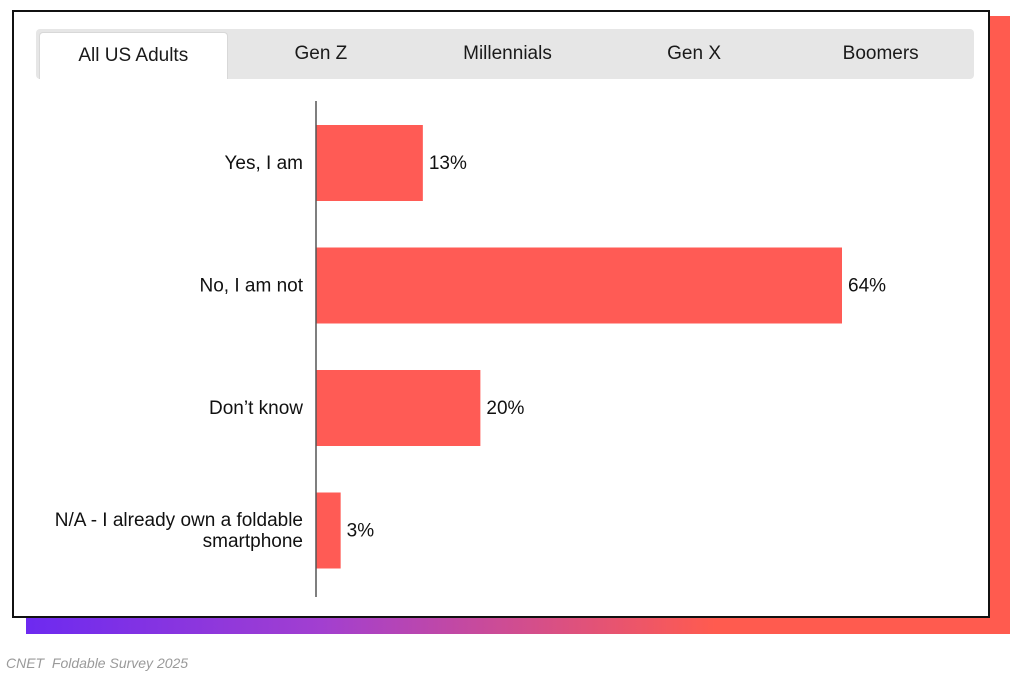  I want to click on tab-millennials: Millennials, so click(507, 53).